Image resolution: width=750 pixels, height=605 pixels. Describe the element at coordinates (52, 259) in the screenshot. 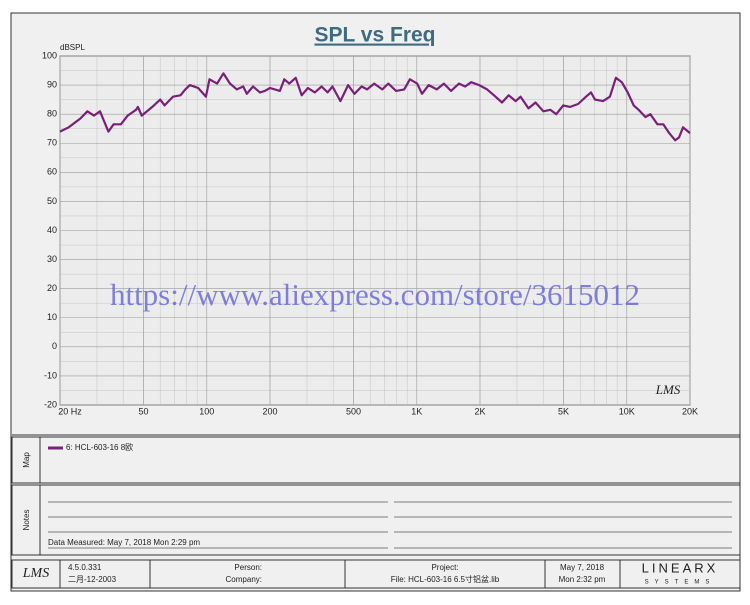

I see `y-tick-label: 30` at that location.